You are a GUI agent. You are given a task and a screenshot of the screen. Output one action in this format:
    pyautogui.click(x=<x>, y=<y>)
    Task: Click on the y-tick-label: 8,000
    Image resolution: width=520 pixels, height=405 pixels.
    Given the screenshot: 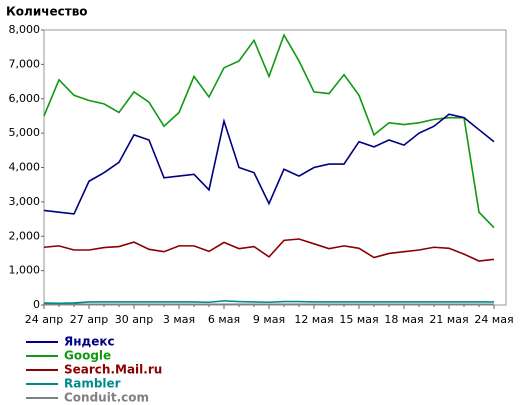 What is the action you would take?
    pyautogui.click(x=25, y=29)
    